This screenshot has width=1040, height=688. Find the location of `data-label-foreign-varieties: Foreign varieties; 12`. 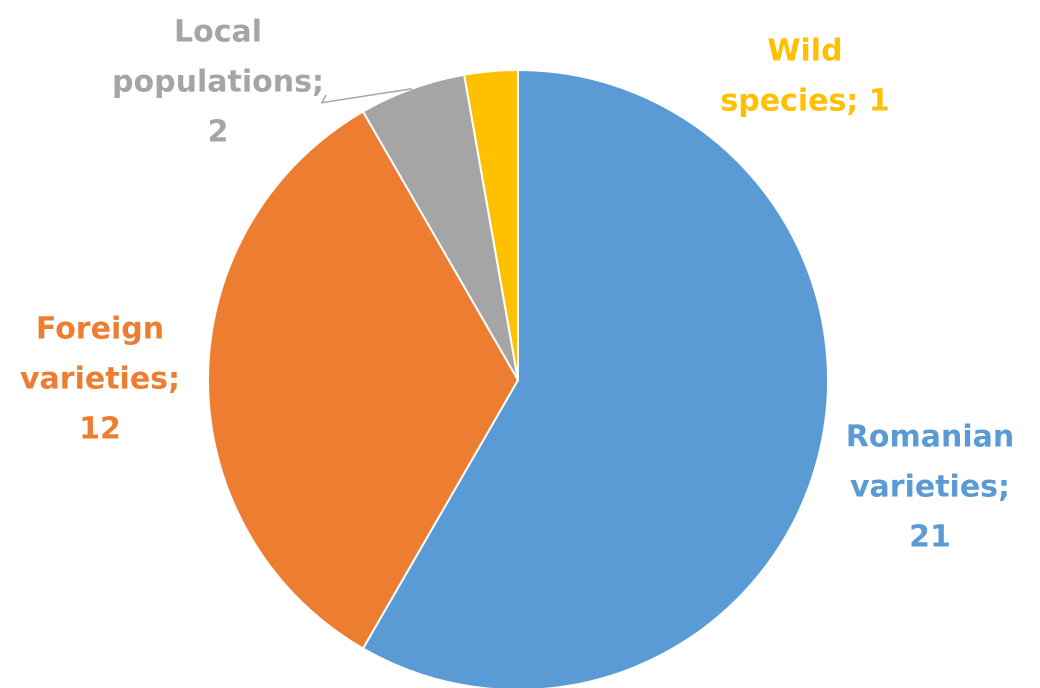

data-label-foreign-varieties: Foreign varieties; 12 is located at coordinates (100, 379).